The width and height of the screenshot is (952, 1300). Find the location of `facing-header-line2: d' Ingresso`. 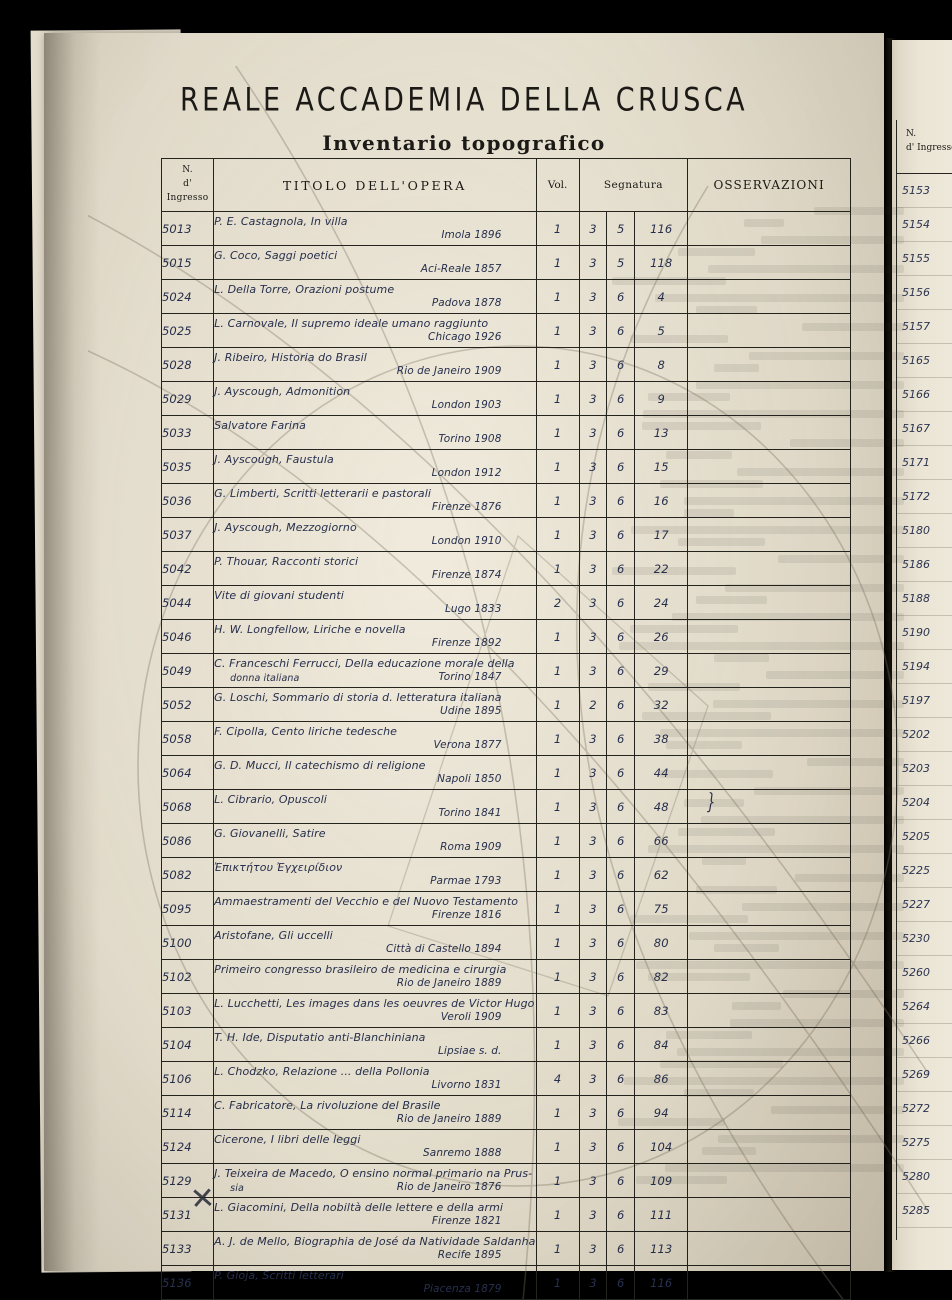

facing-header-line2: d' Ingresso is located at coordinates (929, 147).